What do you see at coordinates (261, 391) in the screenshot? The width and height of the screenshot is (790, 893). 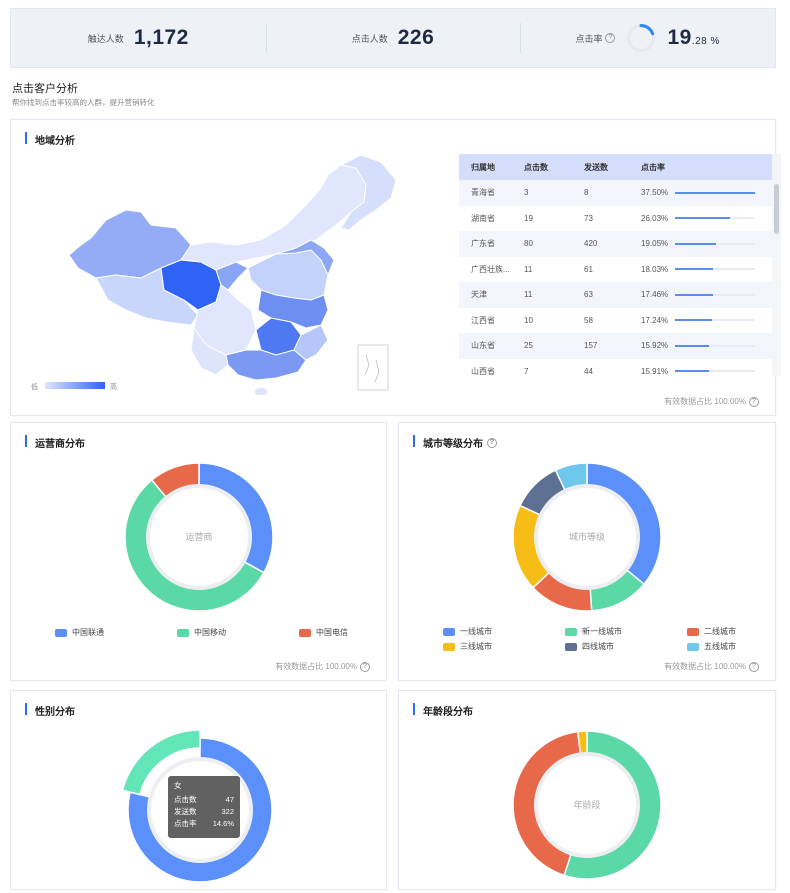 I see `map-region-hainan` at bounding box center [261, 391].